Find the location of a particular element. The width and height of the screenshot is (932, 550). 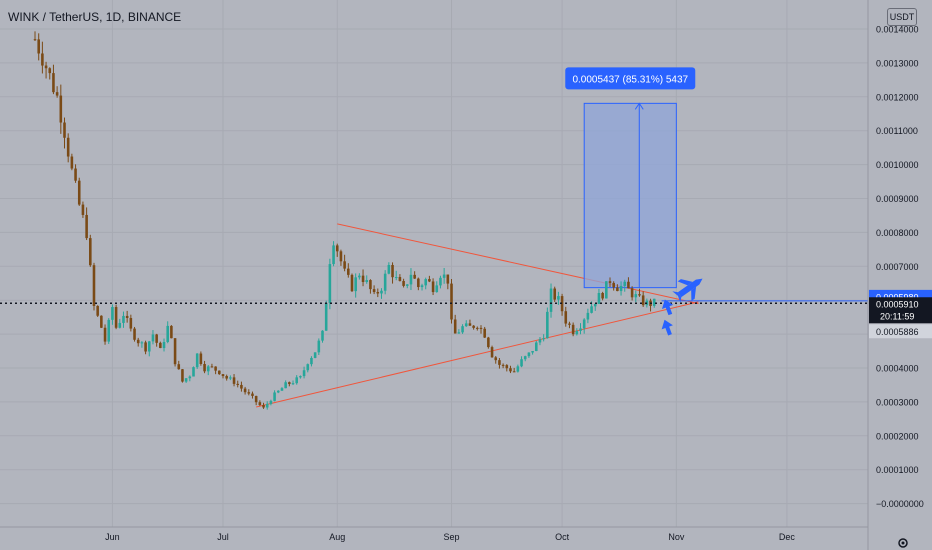

y-tick-label: 0.0002000 is located at coordinates (897, 436).